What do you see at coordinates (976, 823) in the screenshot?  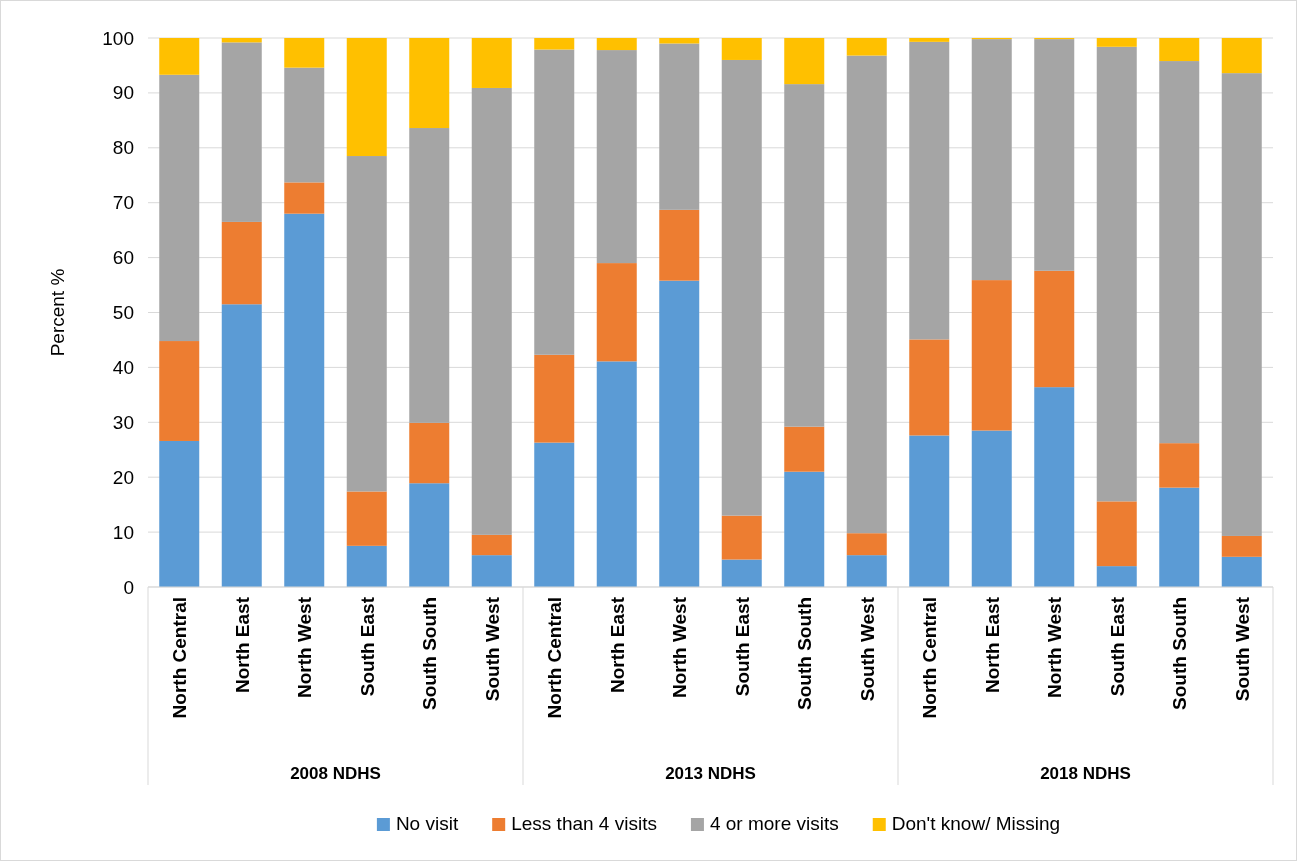 I see `legend-label: Don't know/ Missing` at bounding box center [976, 823].